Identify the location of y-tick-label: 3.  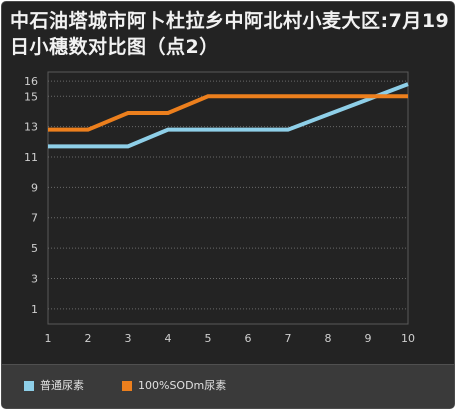
(34, 278).